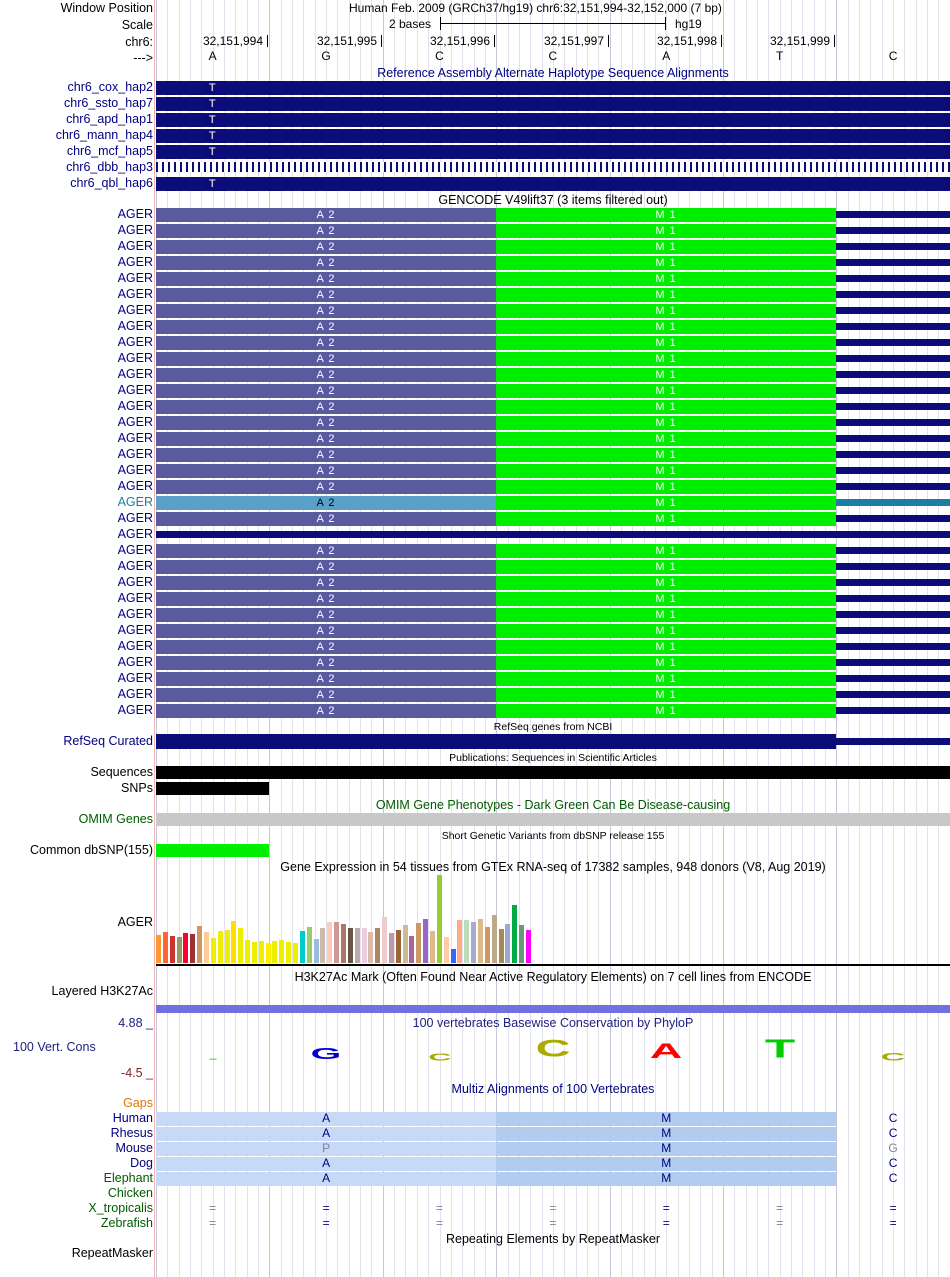 This screenshot has width=950, height=1277. Describe the element at coordinates (121, 772) in the screenshot. I see `sequences-label: Sequences` at that location.